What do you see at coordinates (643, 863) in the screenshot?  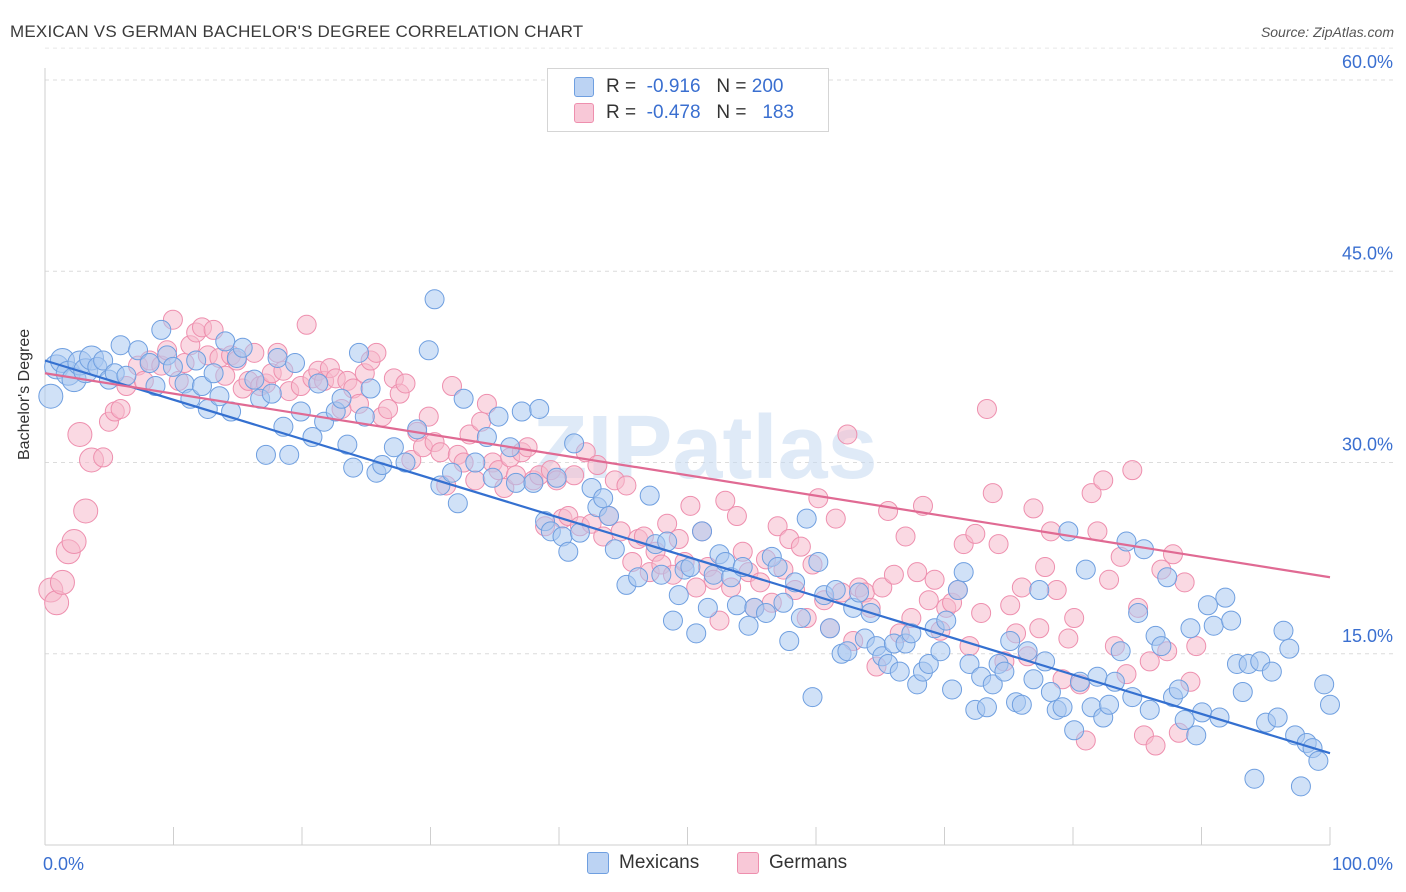 I see `legend-item-mexicans: Mexicans` at bounding box center [643, 863].